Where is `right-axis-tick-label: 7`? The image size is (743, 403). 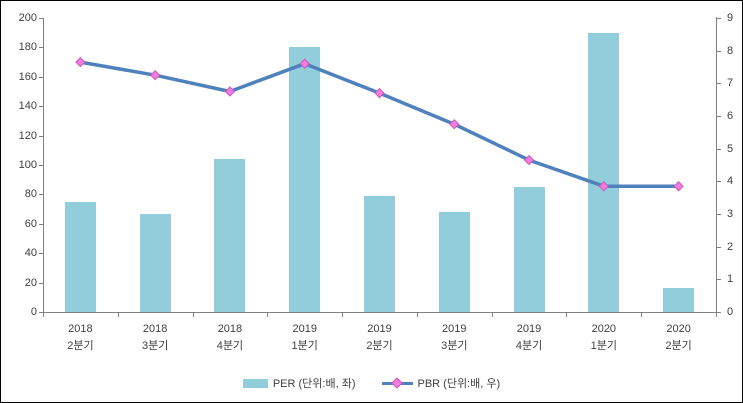
right-axis-tick-label: 7 is located at coordinates (730, 83).